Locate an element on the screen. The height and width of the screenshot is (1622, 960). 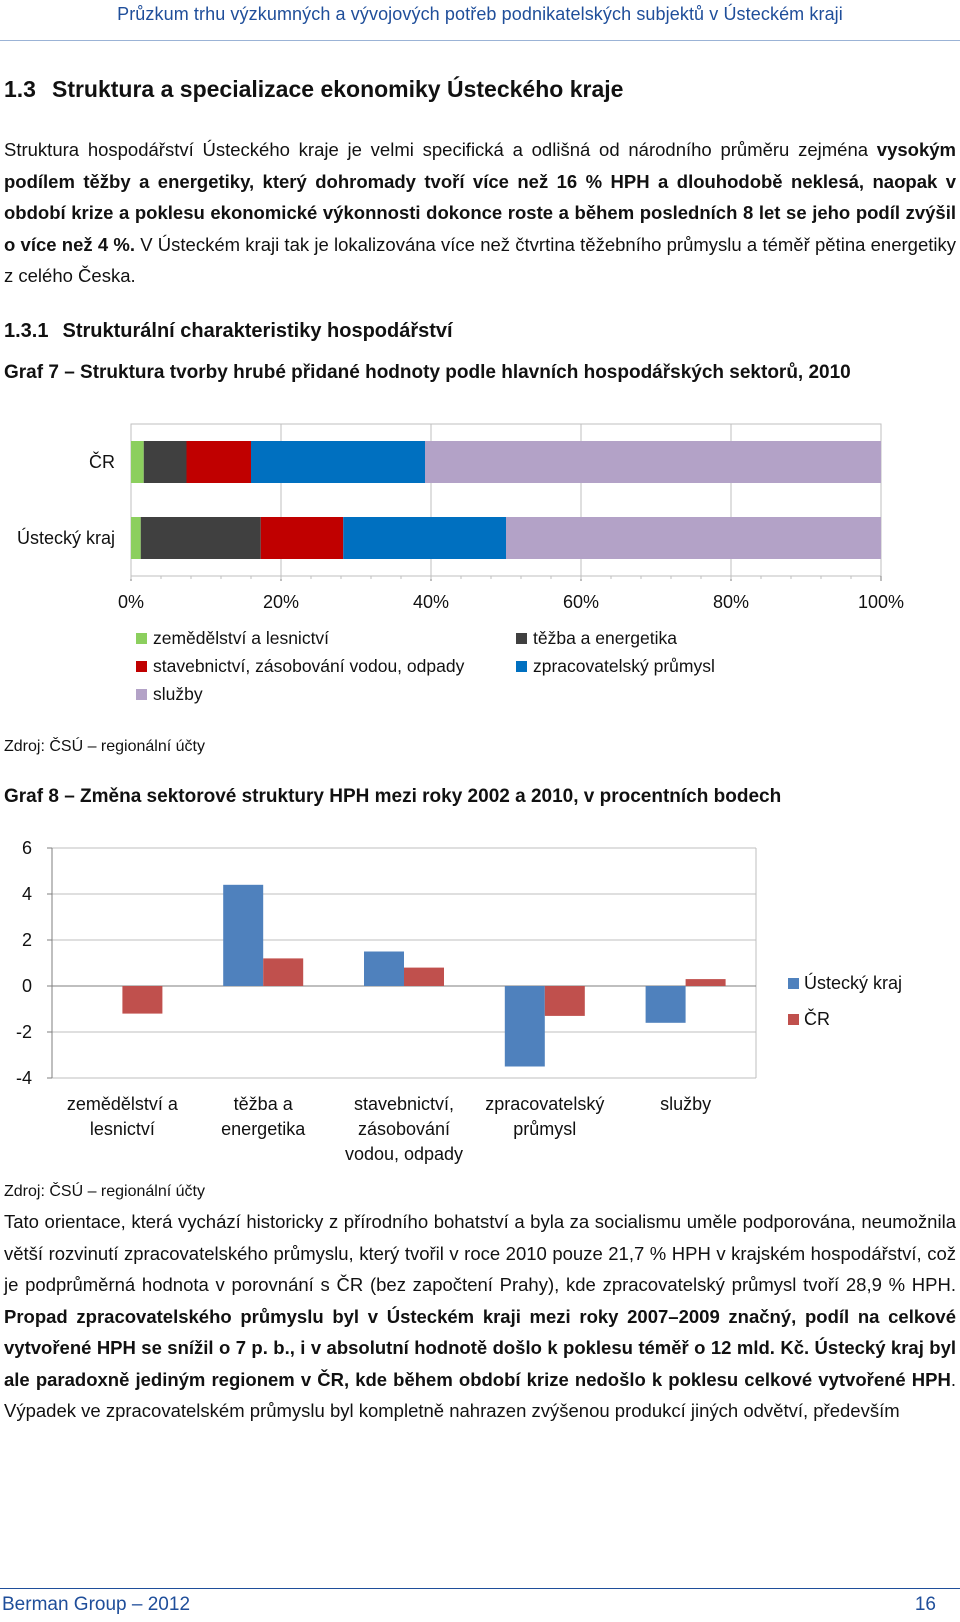
graf7-tick-labels: 0% 20% 40% 60% 80% 100% is located at coordinates (511, 602).